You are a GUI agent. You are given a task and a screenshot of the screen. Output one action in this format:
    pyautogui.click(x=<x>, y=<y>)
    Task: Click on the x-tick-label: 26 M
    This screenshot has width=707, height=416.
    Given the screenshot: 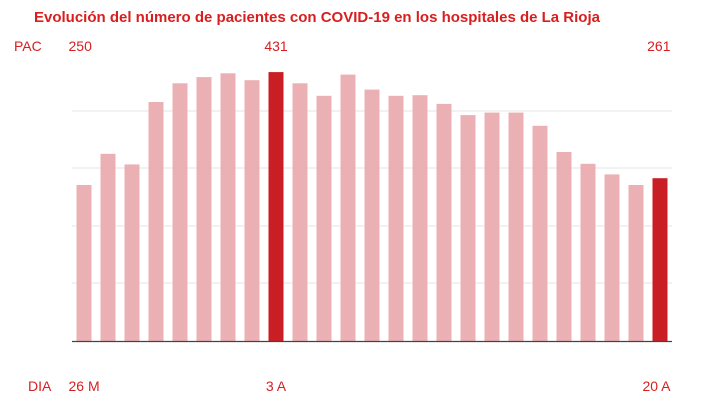 What is the action you would take?
    pyautogui.click(x=84, y=386)
    